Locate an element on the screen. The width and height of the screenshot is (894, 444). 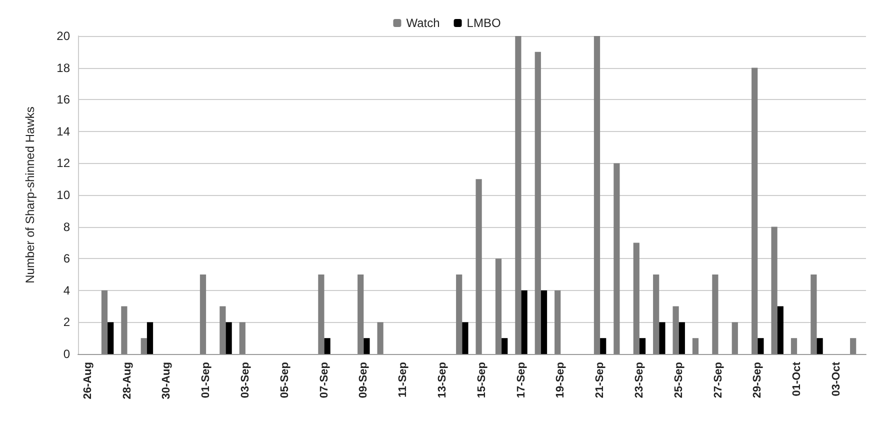
x-tick-label: 27-Sep is located at coordinates (718, 380).